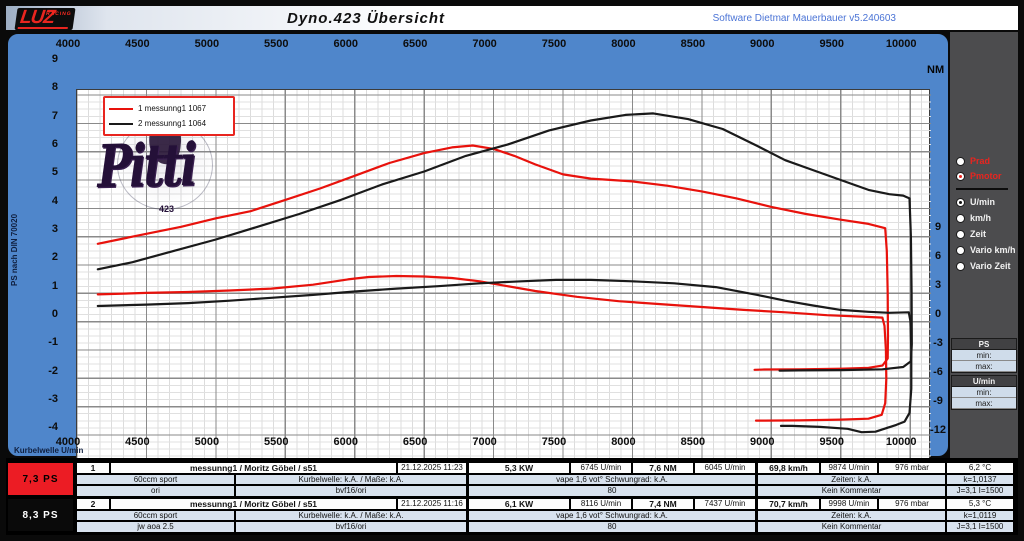  I want to click on result-1-comment: Kein Kommentar, so click(851, 491).